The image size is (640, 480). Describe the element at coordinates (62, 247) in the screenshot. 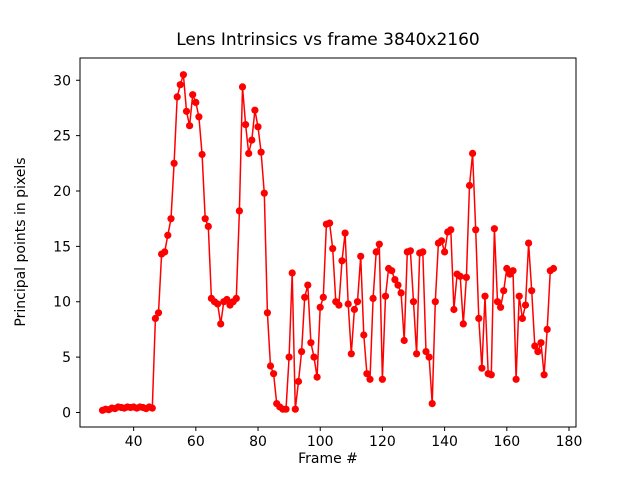

I see `y-tick-label: 15` at that location.